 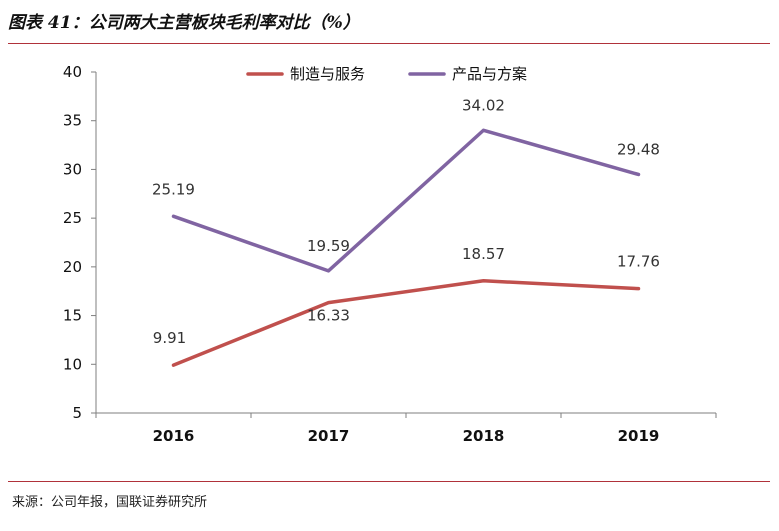 I want to click on data-label: 9.91, so click(x=169, y=338).